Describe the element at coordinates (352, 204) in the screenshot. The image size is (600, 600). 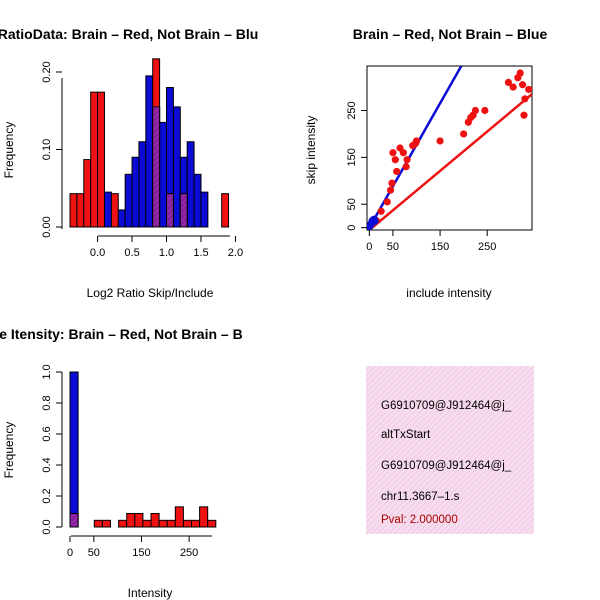
I see `scatter-y-tick-label: 50` at that location.